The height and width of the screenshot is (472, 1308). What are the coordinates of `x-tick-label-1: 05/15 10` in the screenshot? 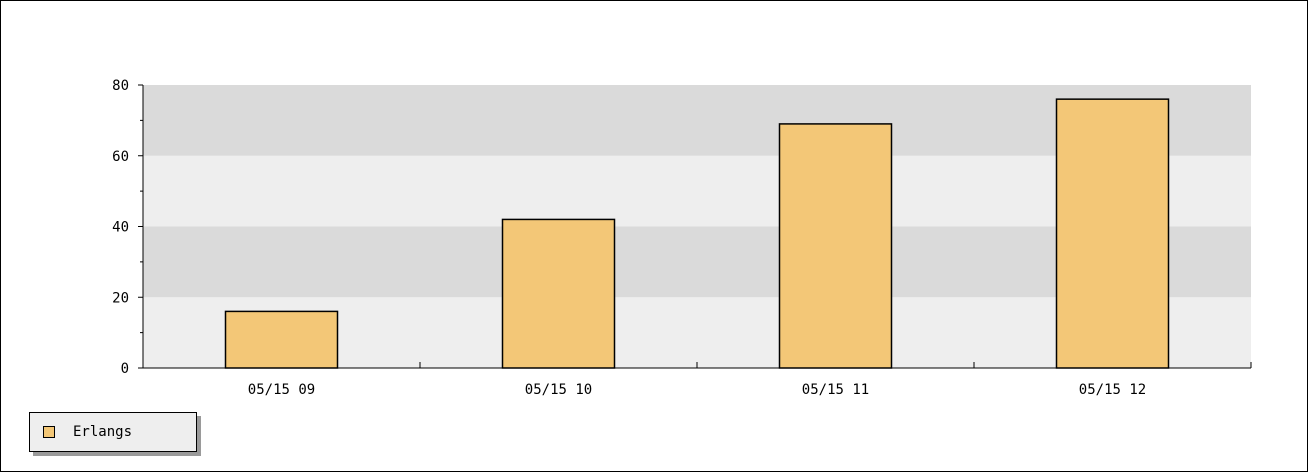 It's located at (558, 390).